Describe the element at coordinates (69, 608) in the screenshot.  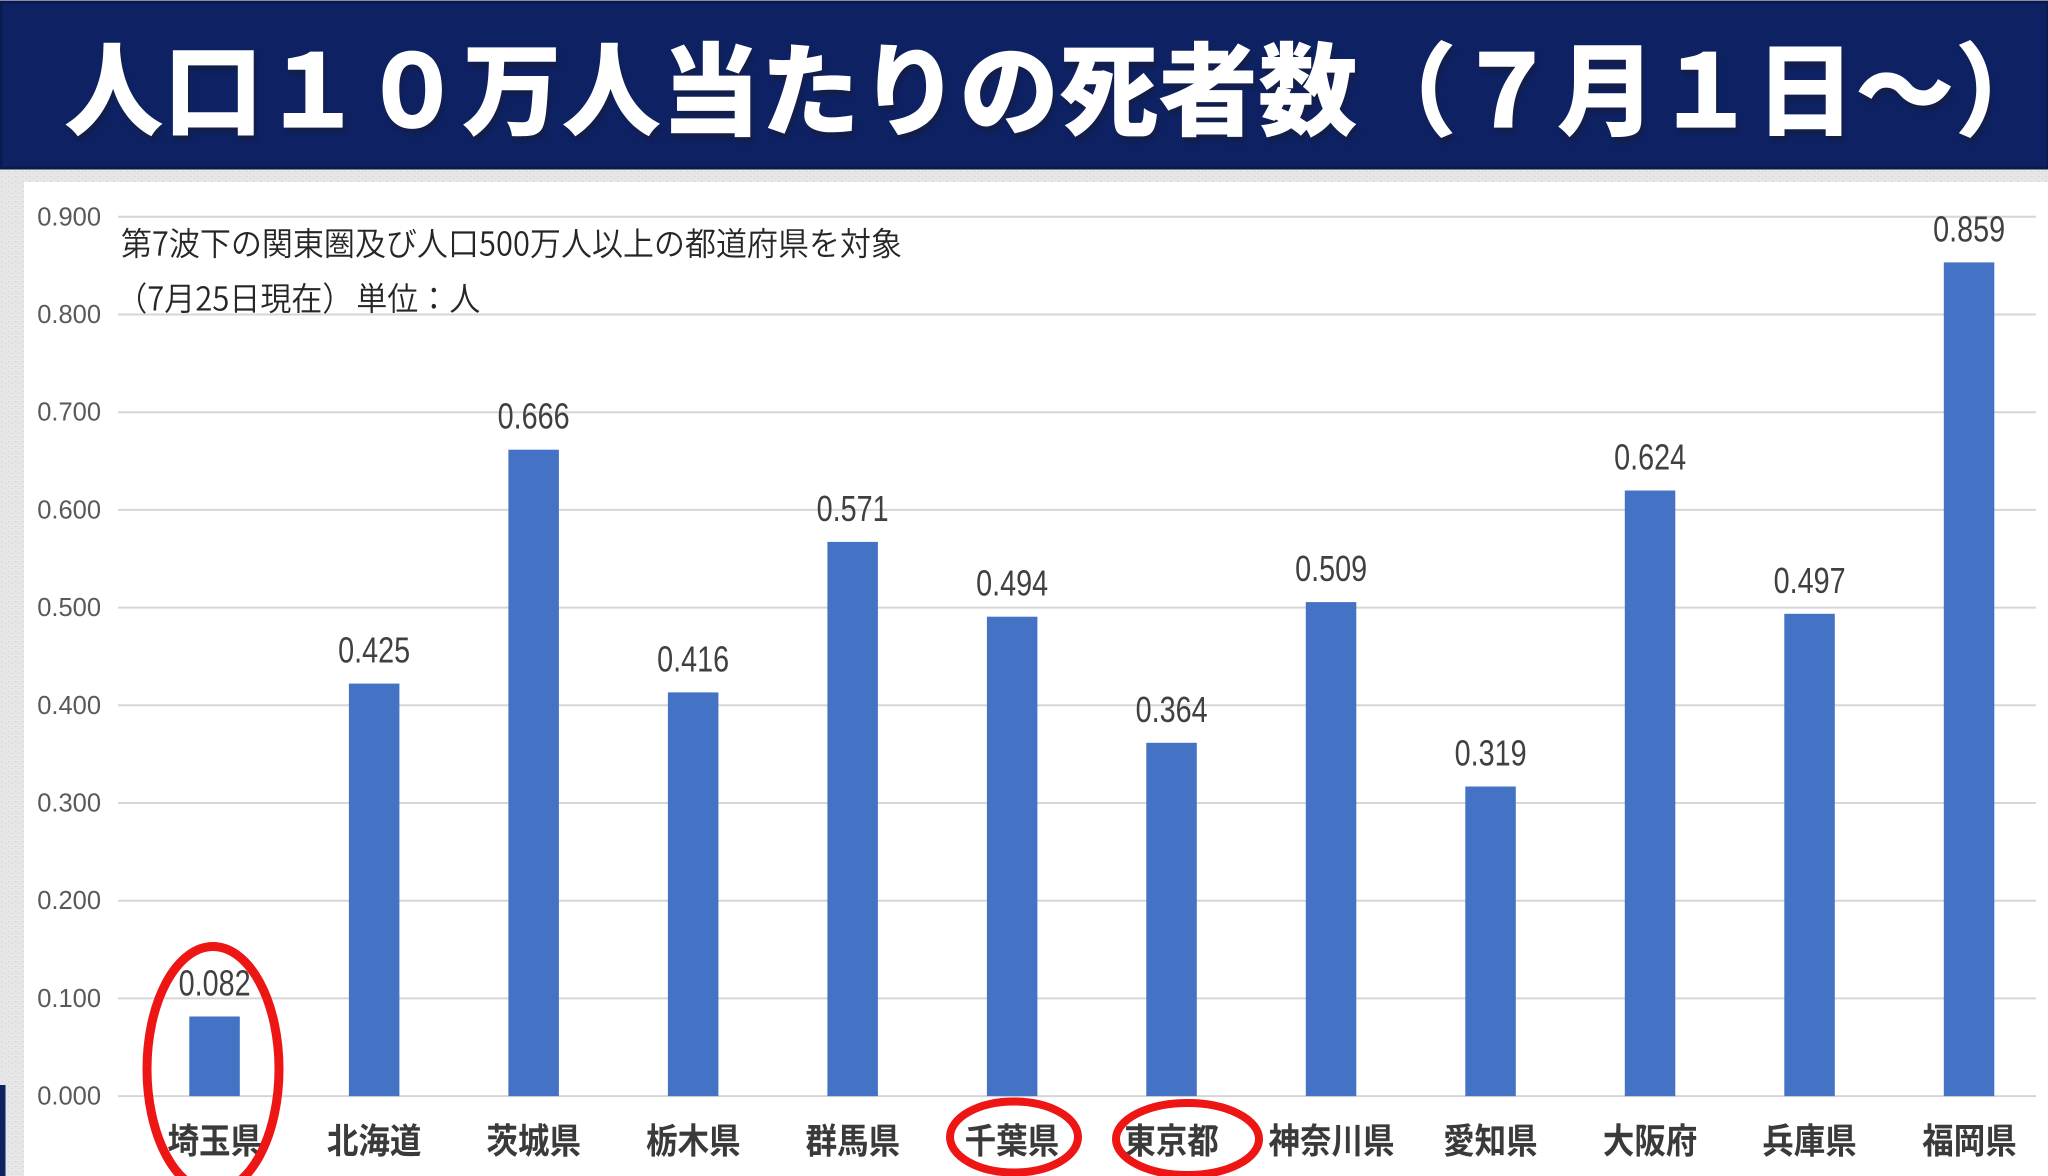
I see `svg-text: 0.500` at that location.